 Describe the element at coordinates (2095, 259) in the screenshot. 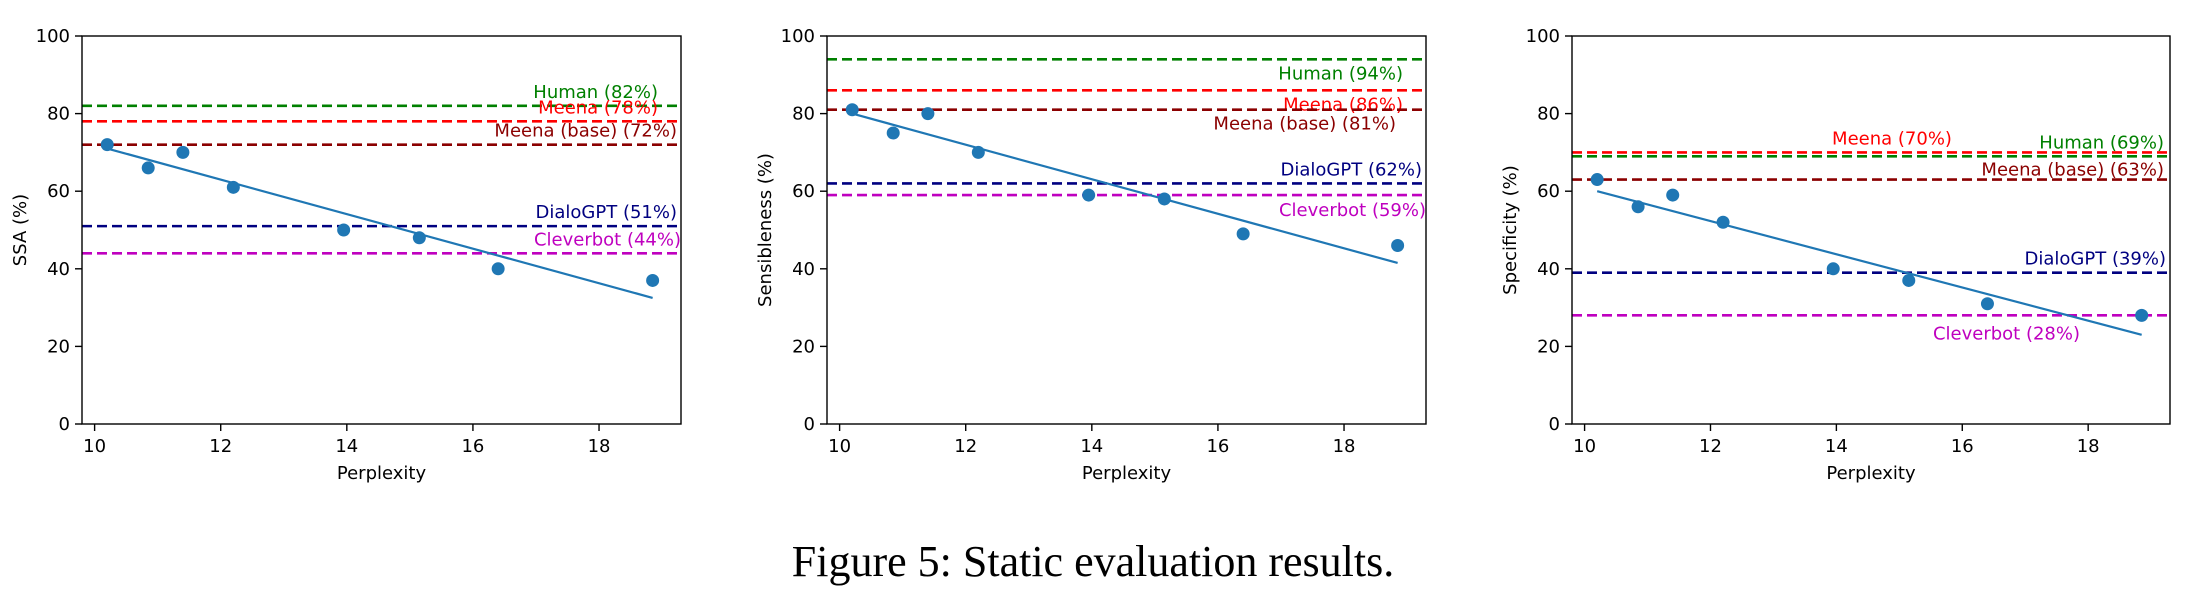

I see `reference-label-3: DialoGPT (39%)` at that location.